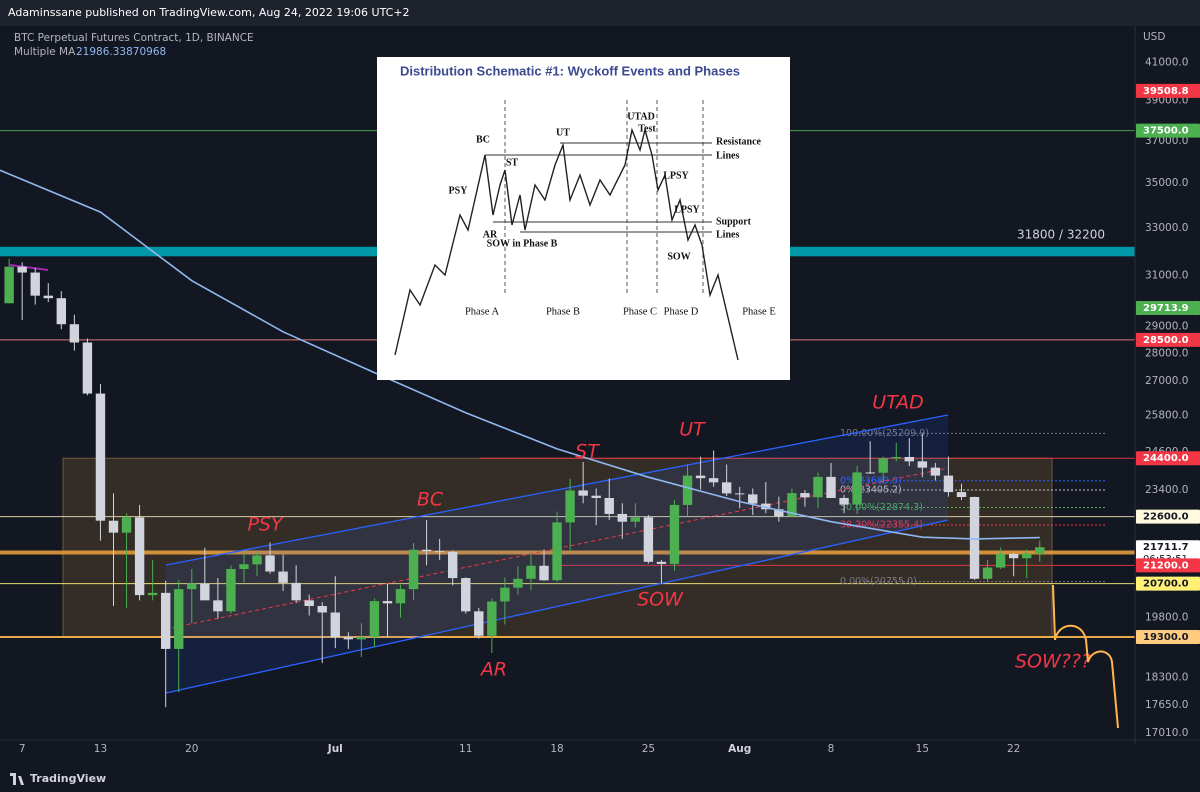  What do you see at coordinates (1166, 490) in the screenshot?
I see `y-tick-label: 23400.0` at bounding box center [1166, 490].